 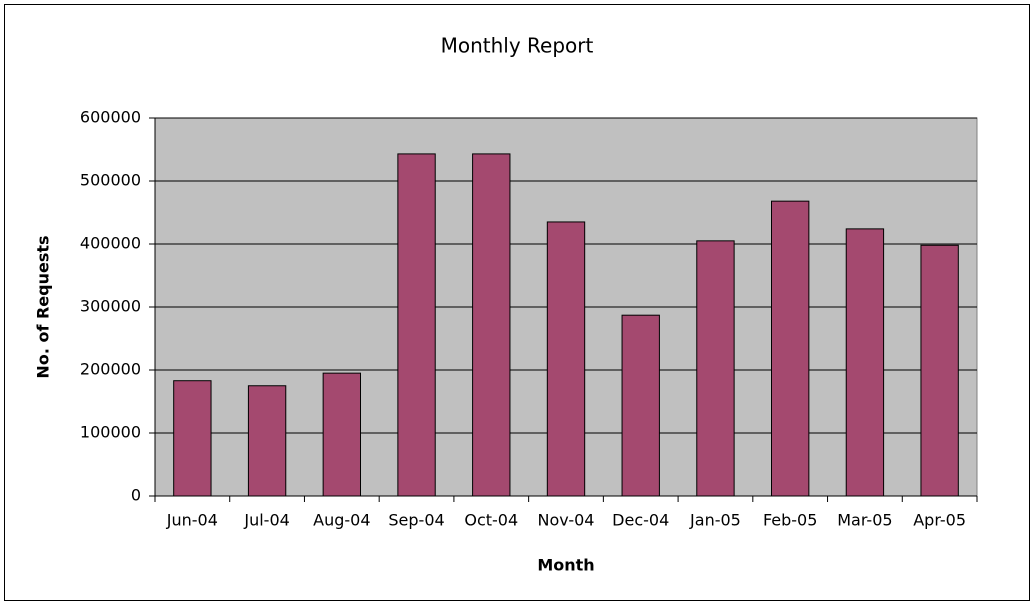 What do you see at coordinates (110, 243) in the screenshot?
I see `y-tick-label: 400000` at bounding box center [110, 243].